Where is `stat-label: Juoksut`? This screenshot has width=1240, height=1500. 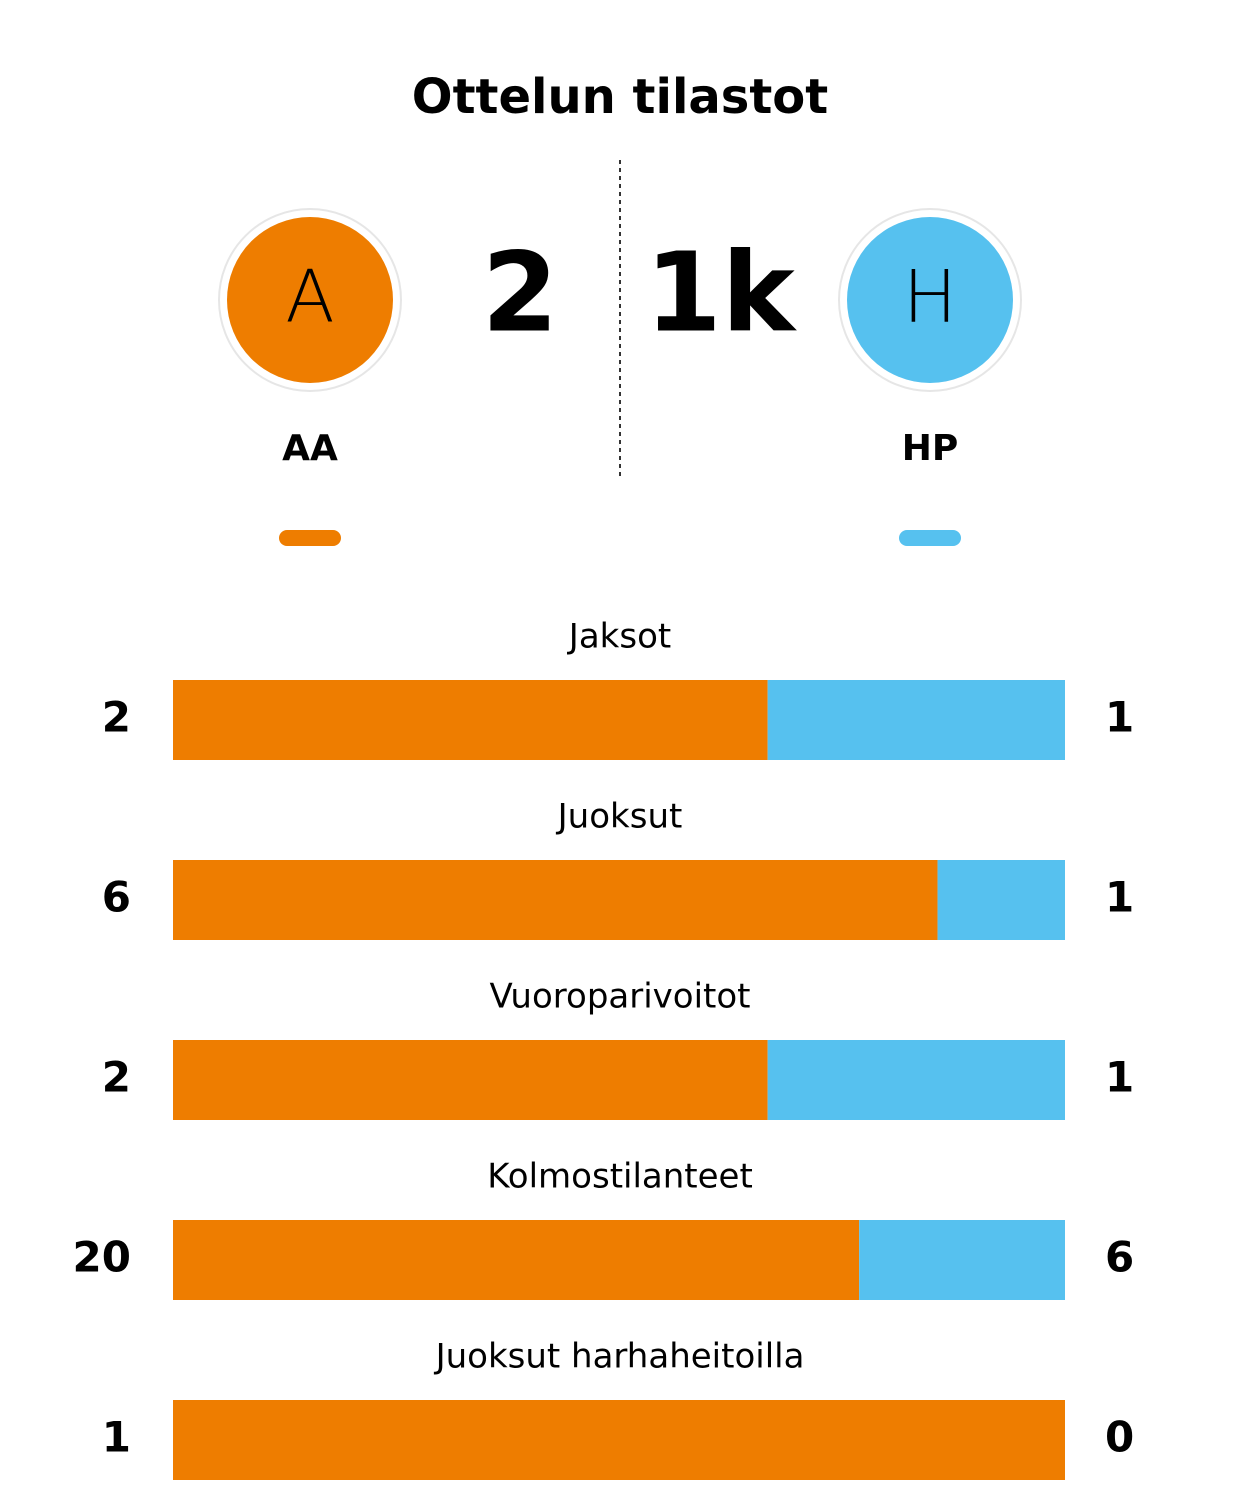 stat-label: Juoksut is located at coordinates (619, 817).